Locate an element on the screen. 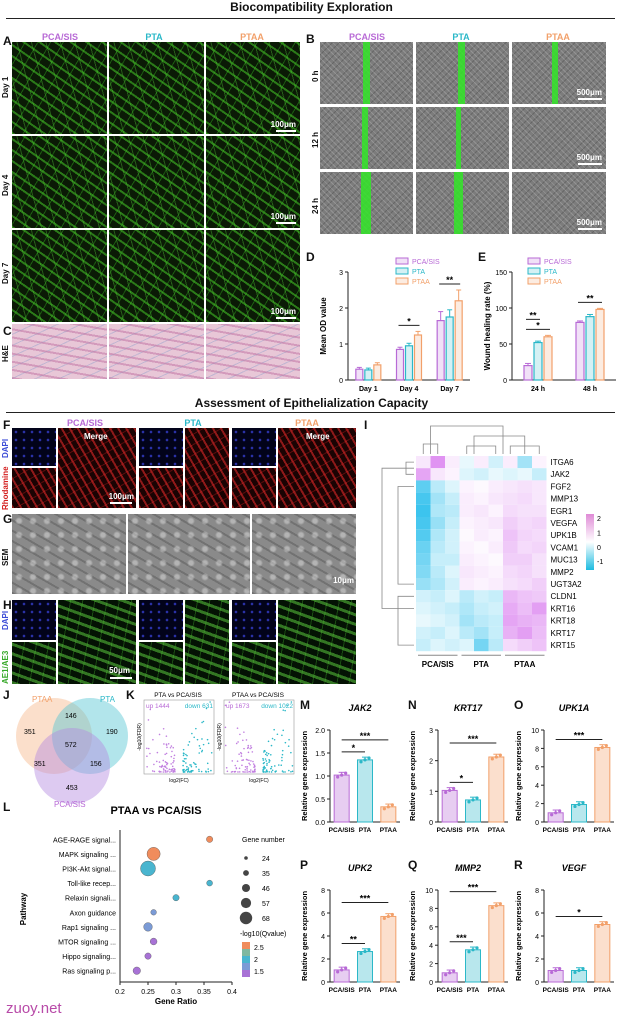  heatmap-gene-label: UPK1B is located at coordinates (564, 535).